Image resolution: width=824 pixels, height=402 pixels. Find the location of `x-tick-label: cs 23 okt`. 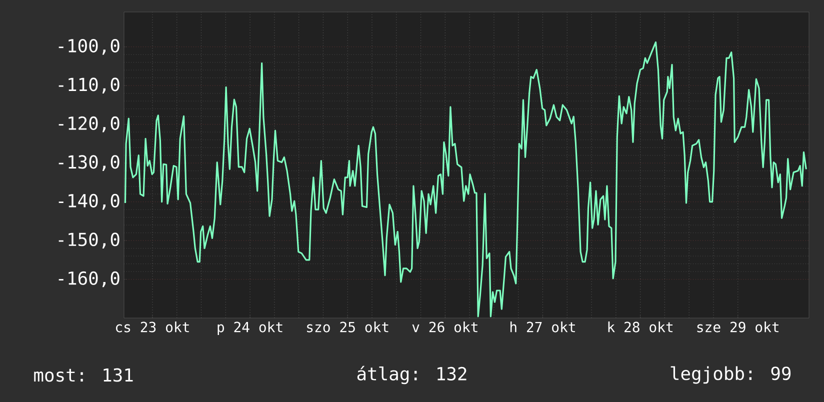

x-tick-label: cs 23 okt is located at coordinates (152, 327).